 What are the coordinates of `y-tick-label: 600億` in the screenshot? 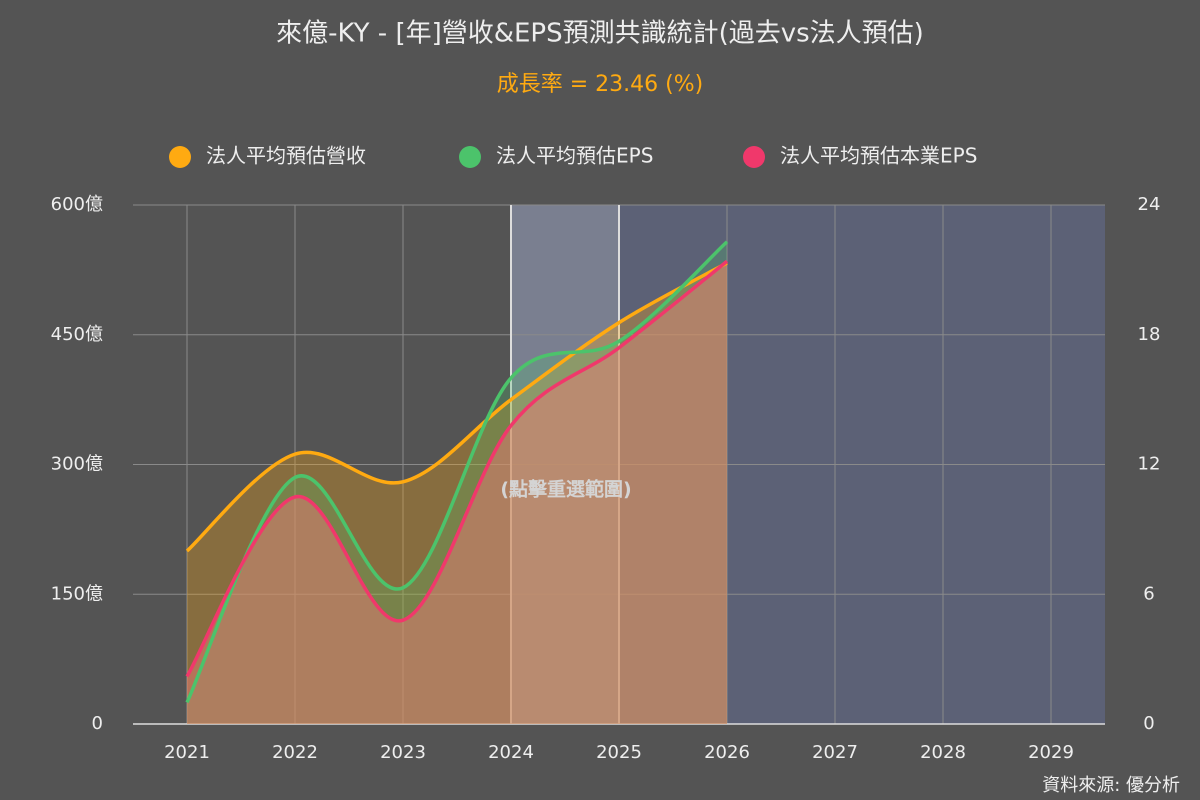 It's located at (77, 204).